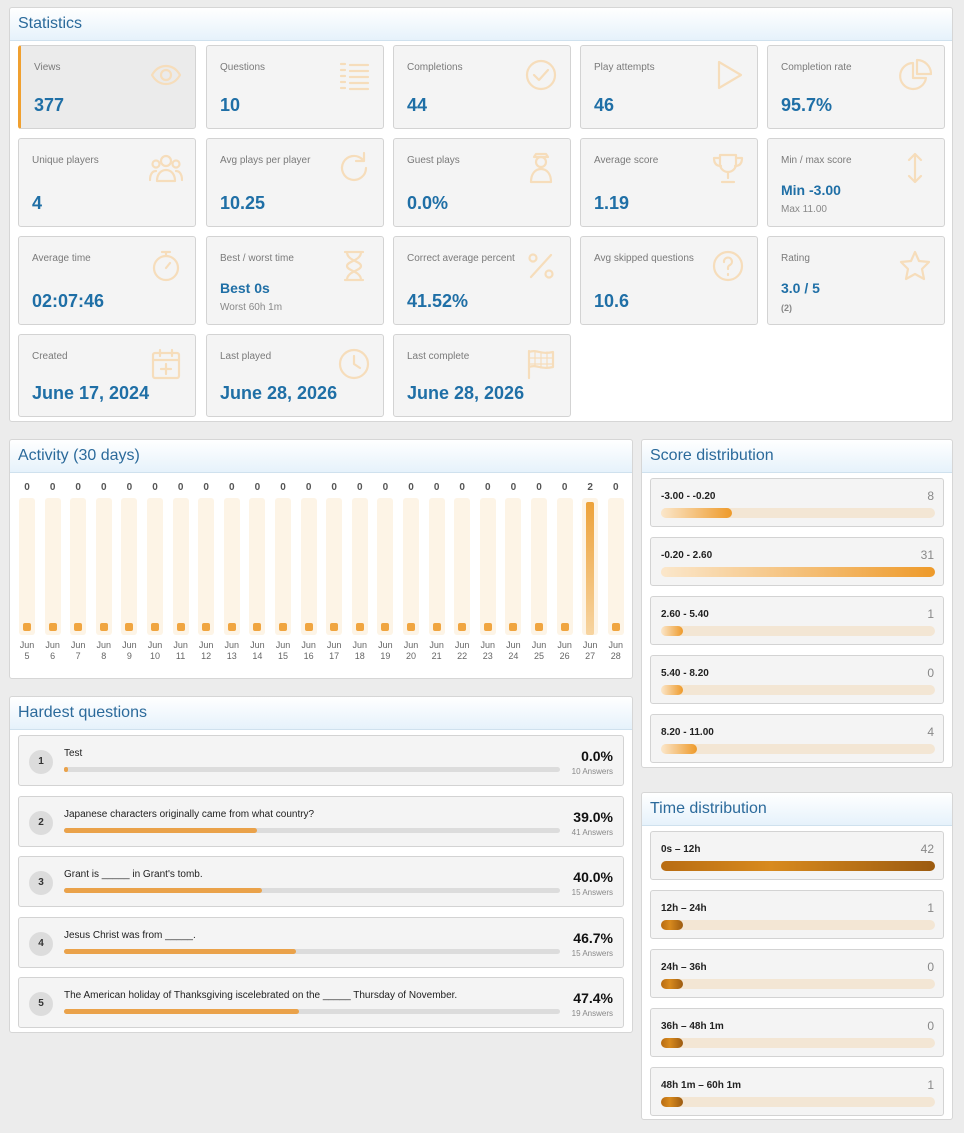 This screenshot has width=964, height=1133. What do you see at coordinates (41, 1004) in the screenshot?
I see `question-rank: 5` at bounding box center [41, 1004].